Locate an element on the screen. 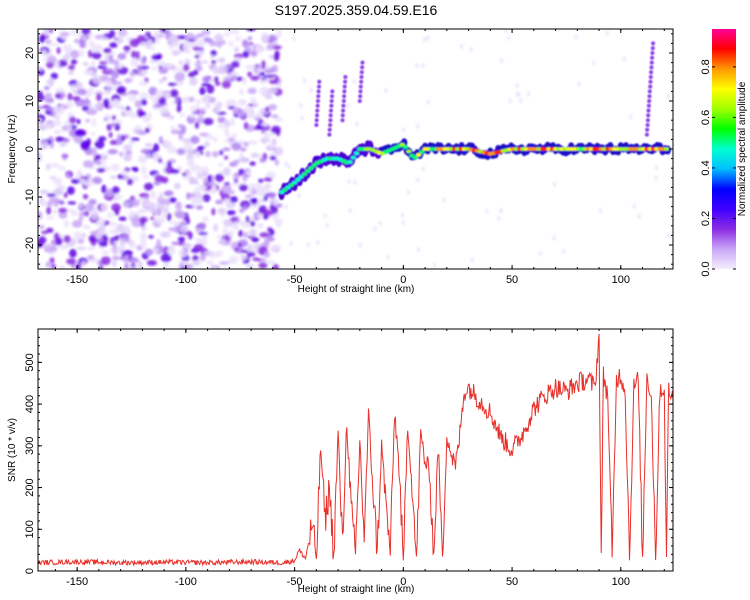  colorbar-ticks: 0.0 0.2 0.4 0.6 0.8 is located at coordinates (718, 168).